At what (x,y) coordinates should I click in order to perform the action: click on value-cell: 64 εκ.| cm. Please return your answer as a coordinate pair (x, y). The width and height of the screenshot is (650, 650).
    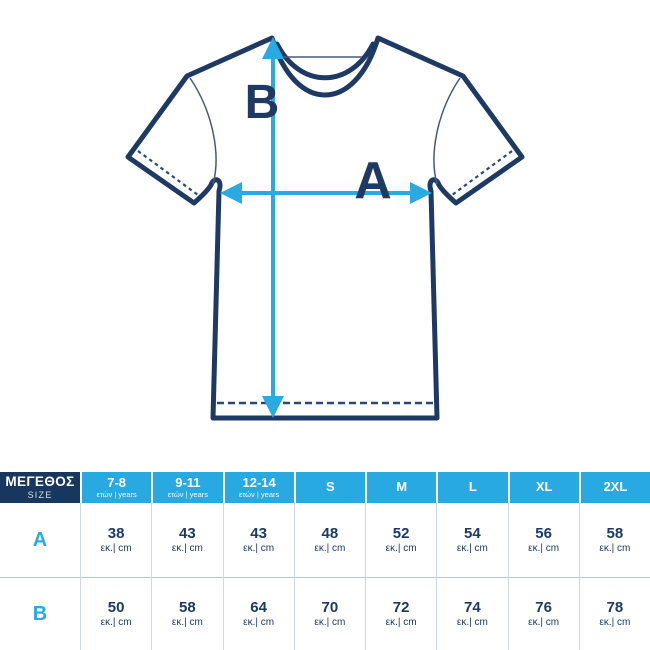
    Looking at the image, I should click on (258, 613).